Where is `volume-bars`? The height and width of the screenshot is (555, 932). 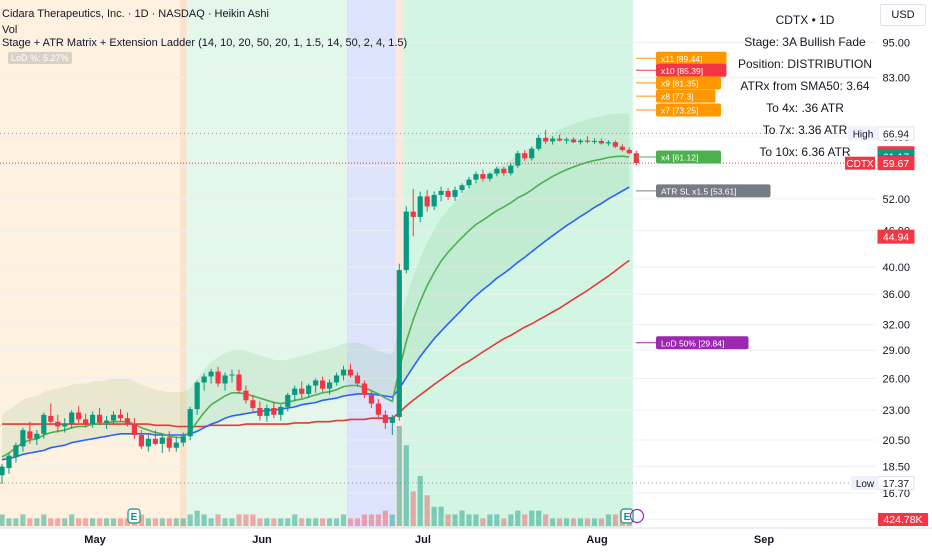
volume-bars is located at coordinates (316, 476).